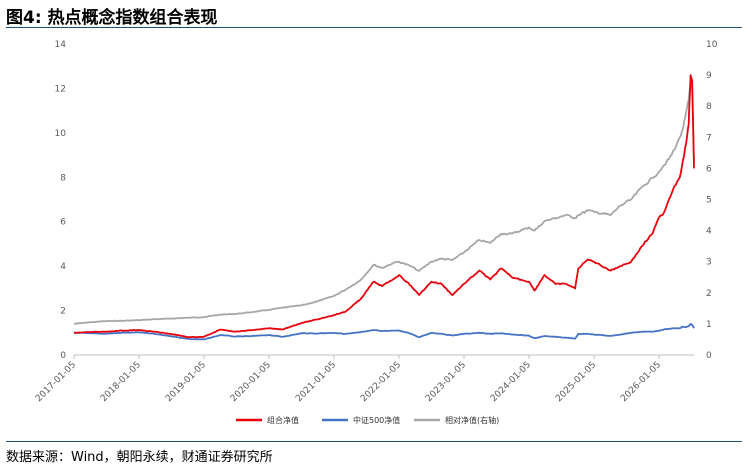 This screenshot has height=469, width=748. What do you see at coordinates (376, 420) in the screenshot?
I see `legend-label-1: 中证500净值` at bounding box center [376, 420].